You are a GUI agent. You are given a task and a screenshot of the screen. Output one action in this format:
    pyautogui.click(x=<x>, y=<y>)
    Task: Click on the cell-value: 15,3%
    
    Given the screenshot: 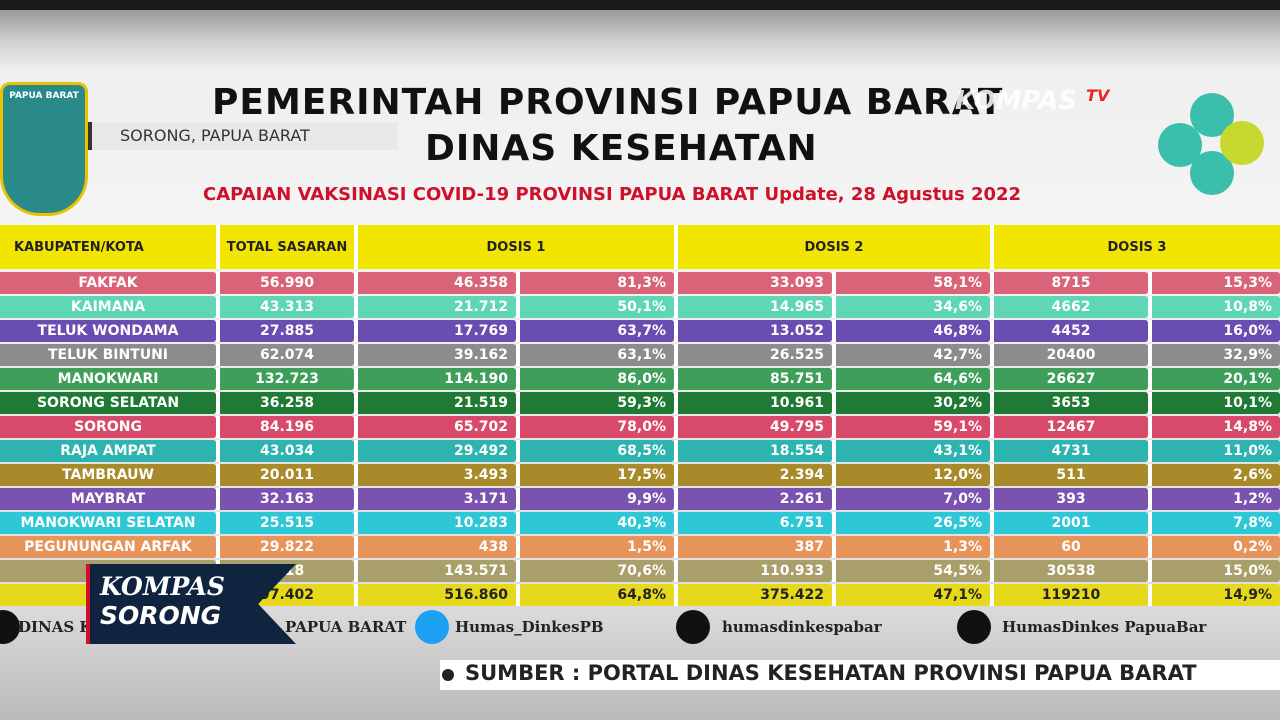 What is the action you would take?
    pyautogui.click(x=1214, y=283)
    